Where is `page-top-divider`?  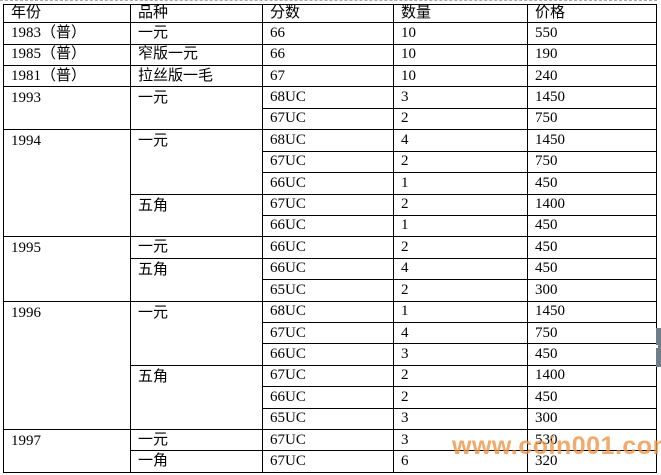
page-top-divider is located at coordinates (328, 0).